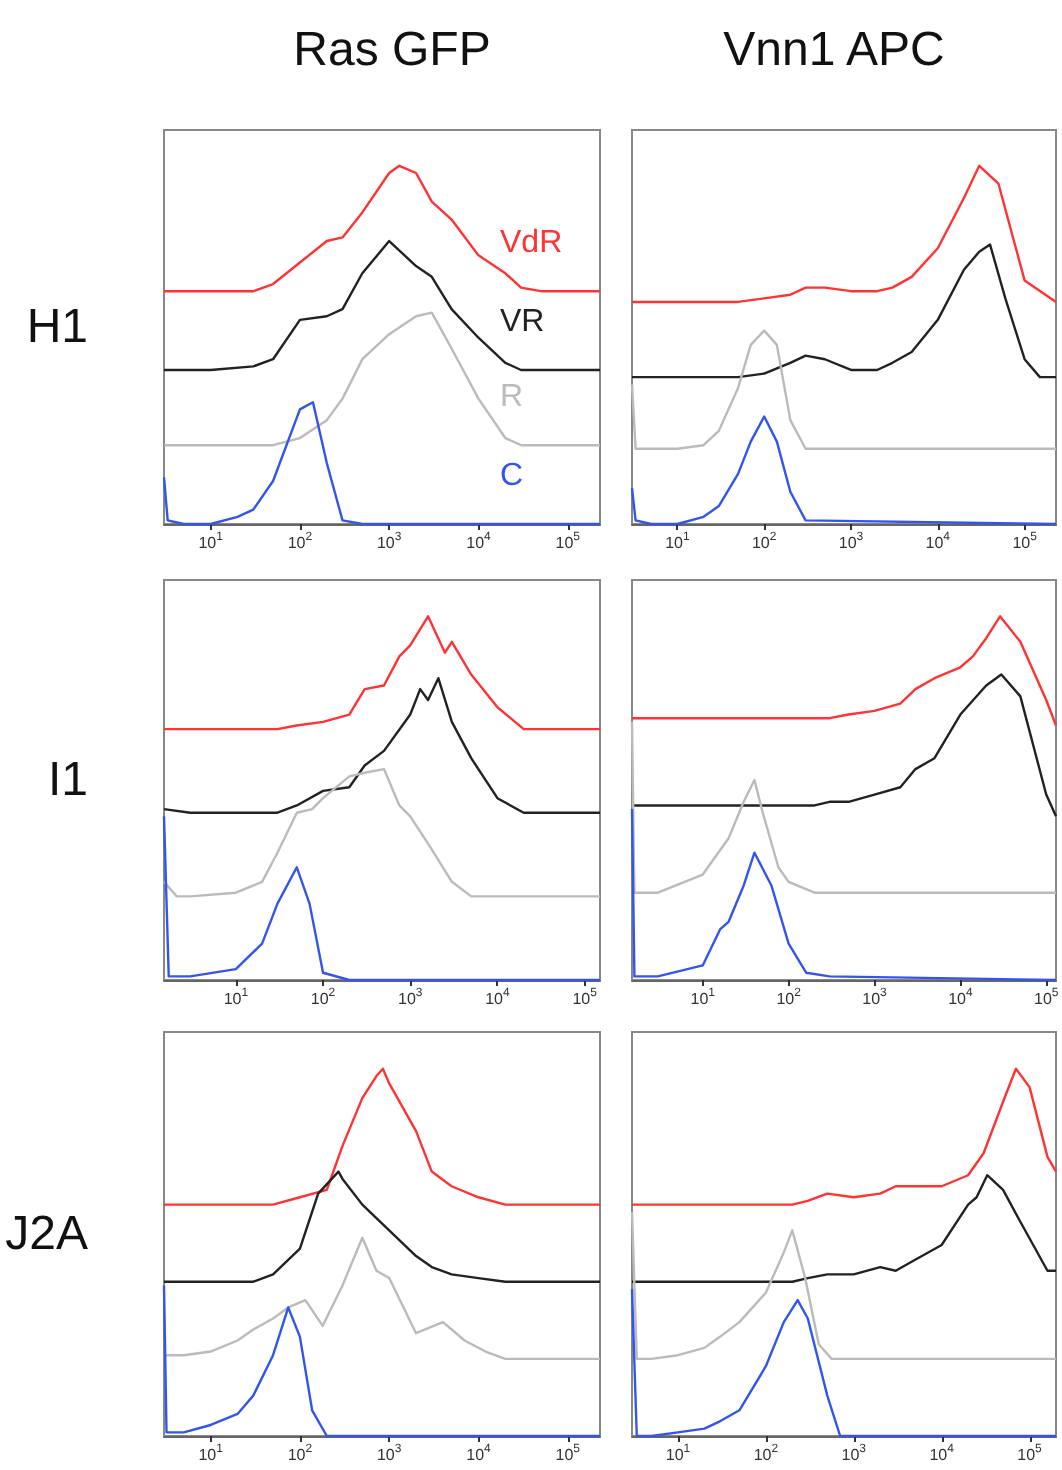 The width and height of the screenshot is (1062, 1470). I want to click on y-axis-title: J2A, so click(46, 1234).